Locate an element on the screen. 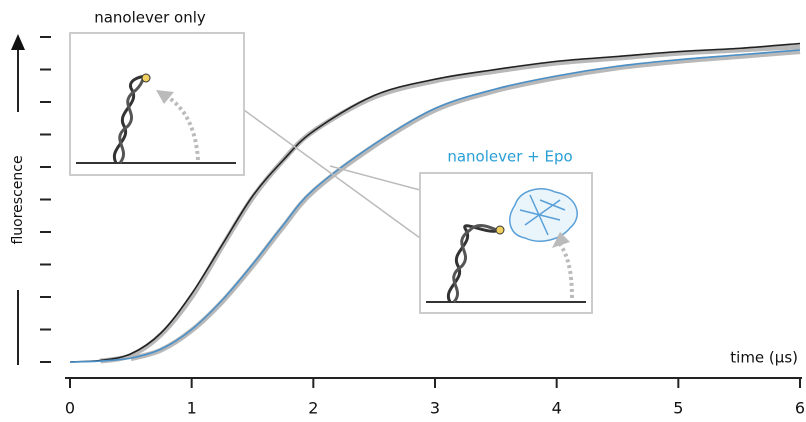  annotation: nanolever + Epo is located at coordinates (509, 157).